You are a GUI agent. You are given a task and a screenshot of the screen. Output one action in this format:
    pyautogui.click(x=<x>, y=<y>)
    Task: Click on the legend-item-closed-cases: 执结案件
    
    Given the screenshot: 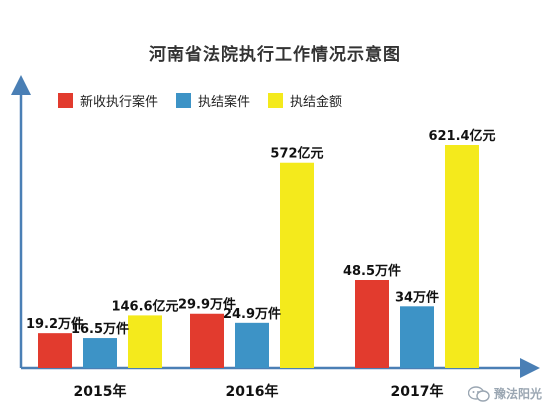 What is the action you would take?
    pyautogui.click(x=213, y=100)
    